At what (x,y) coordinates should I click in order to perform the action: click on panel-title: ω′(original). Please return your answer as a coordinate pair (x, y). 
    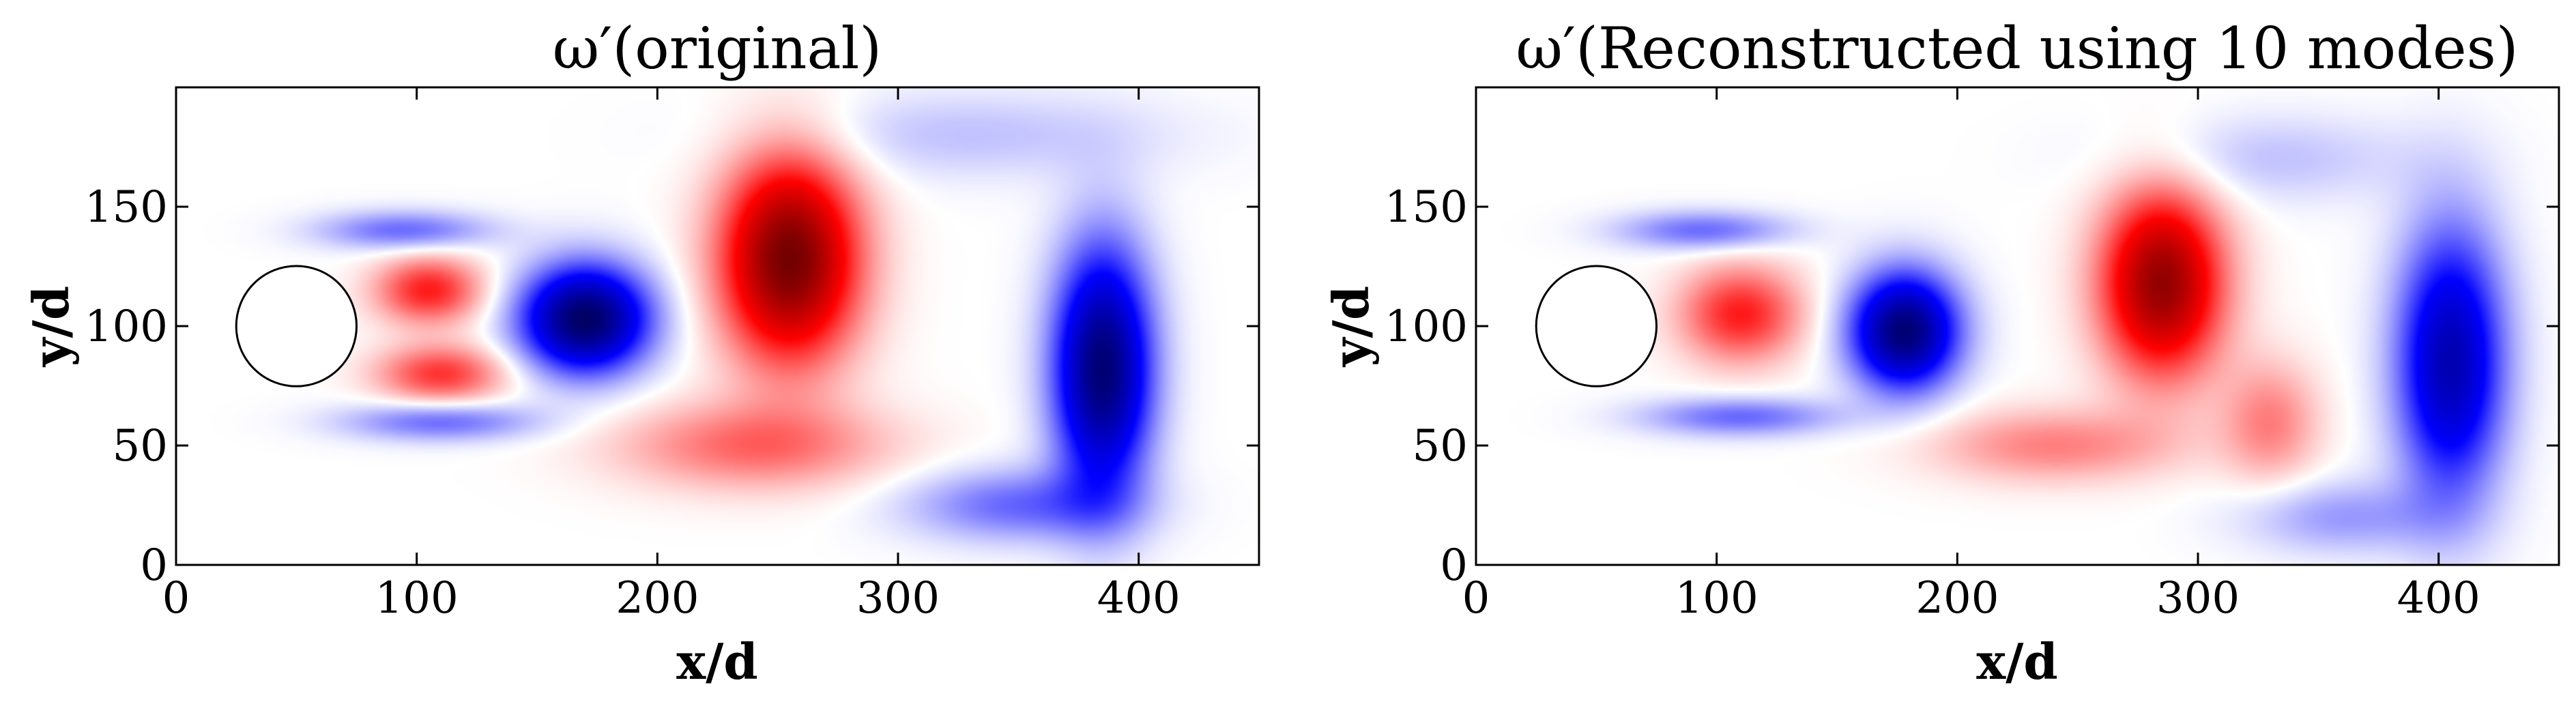
    Looking at the image, I should click on (717, 49).